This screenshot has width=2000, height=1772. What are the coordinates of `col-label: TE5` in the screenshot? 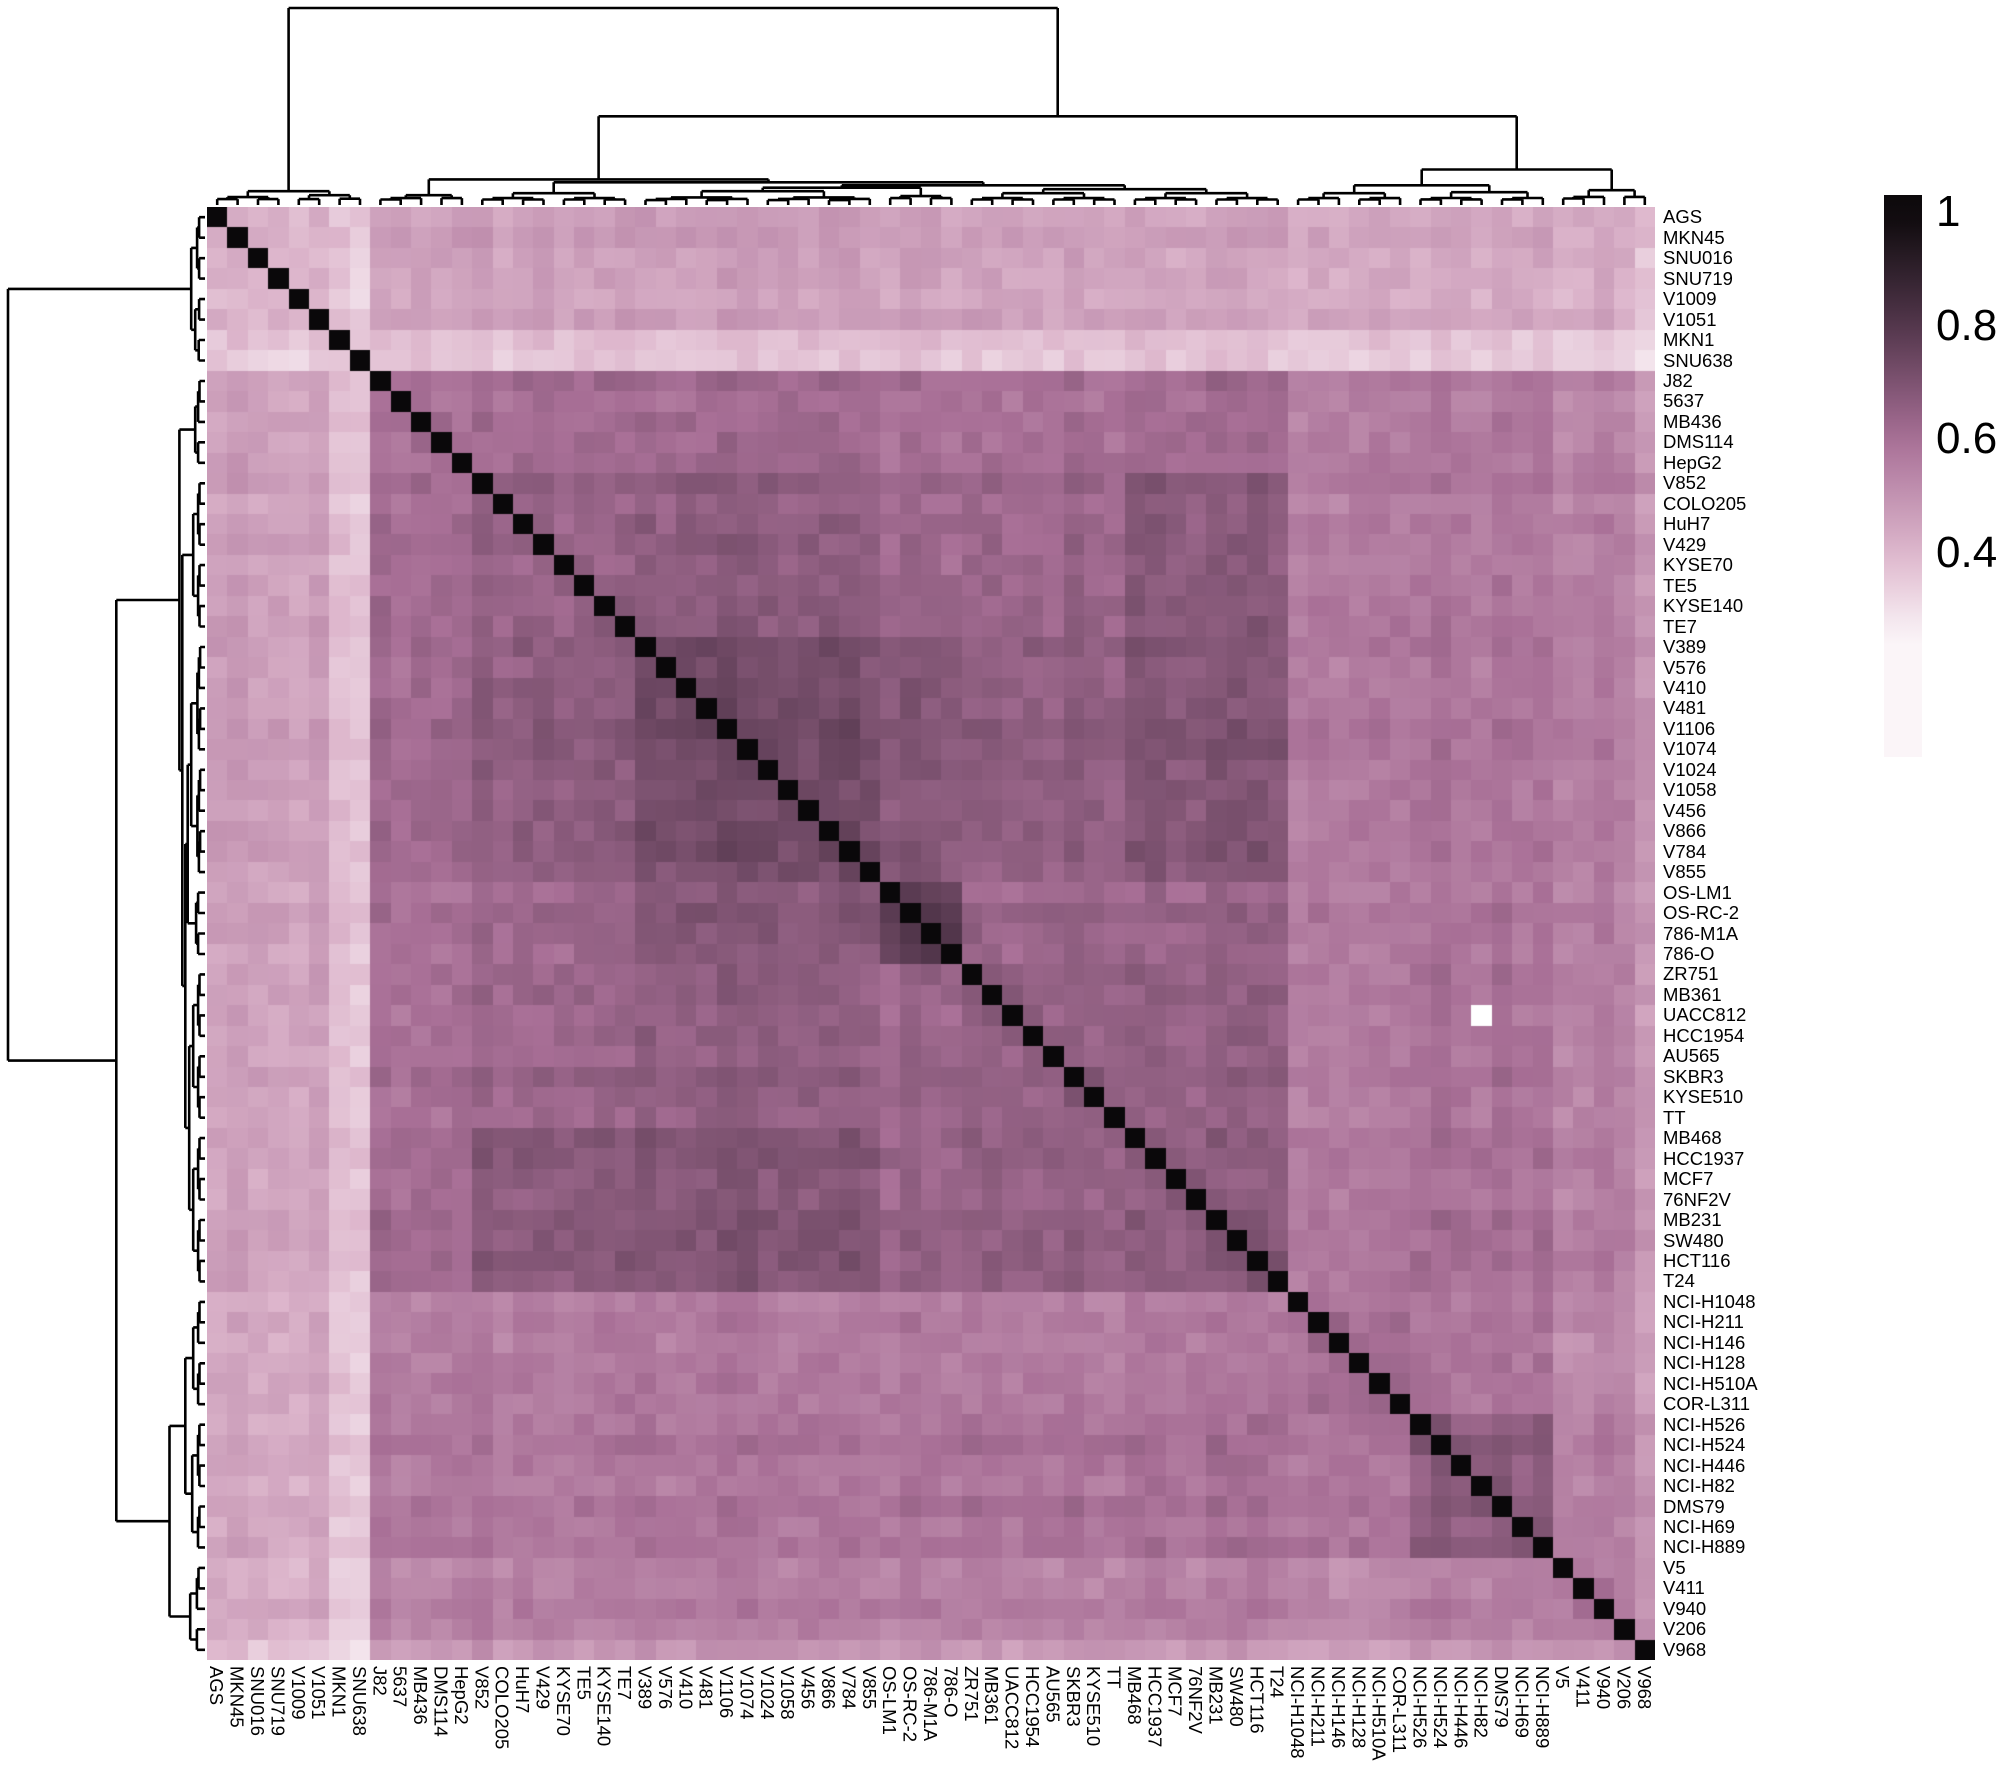 It's located at (584, 1683).